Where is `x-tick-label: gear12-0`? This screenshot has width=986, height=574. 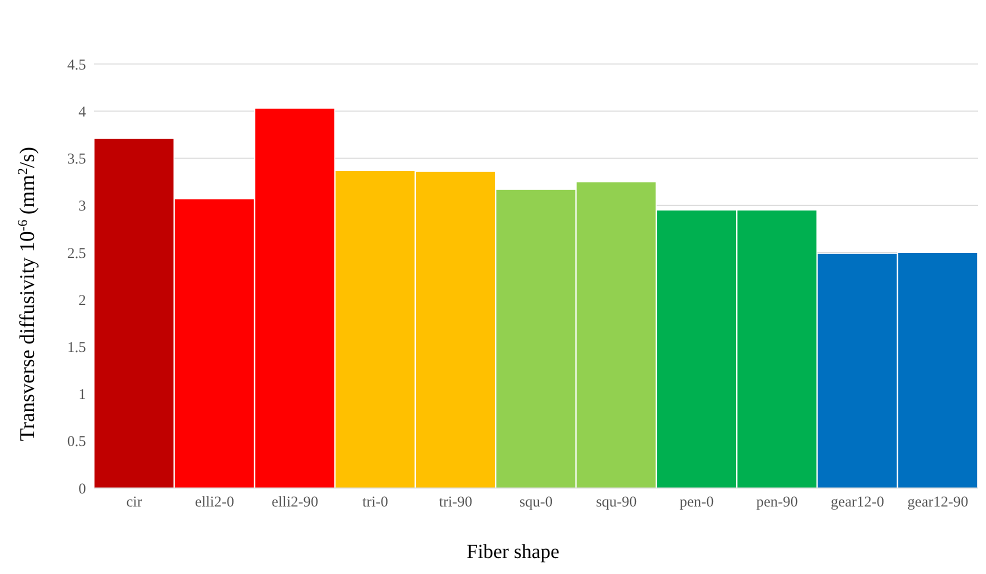 x-tick-label: gear12-0 is located at coordinates (857, 502).